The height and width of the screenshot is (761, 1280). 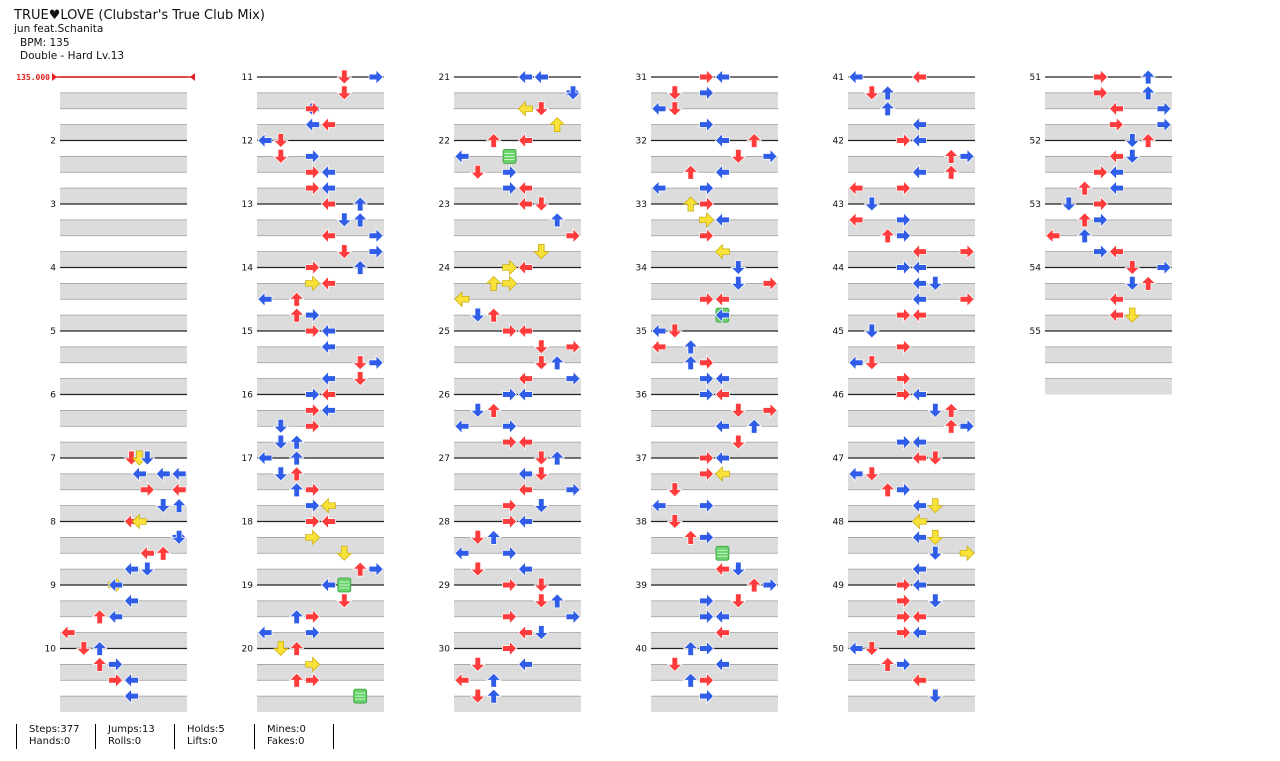 What do you see at coordinates (247, 142) in the screenshot?
I see `measure-number: 12` at bounding box center [247, 142].